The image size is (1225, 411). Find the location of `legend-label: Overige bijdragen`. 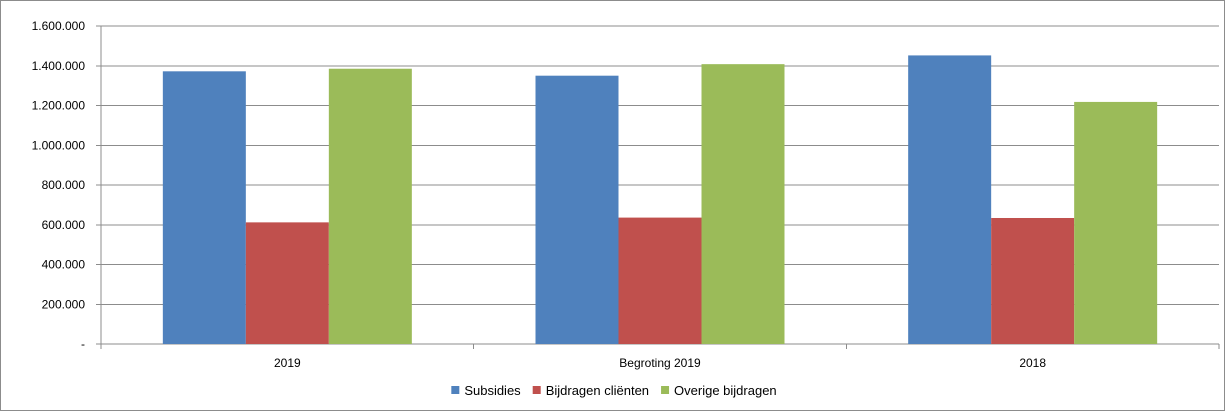

legend-label: Overige bijdragen is located at coordinates (725, 390).